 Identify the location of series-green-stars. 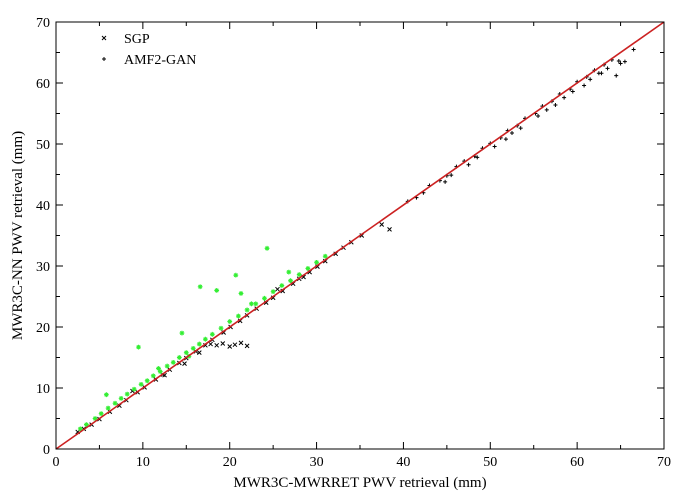
(202, 338).